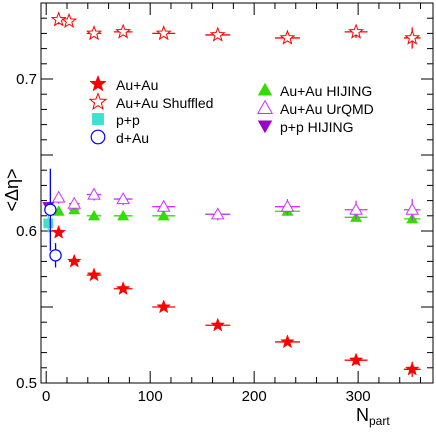  What do you see at coordinates (317, 127) in the screenshot?
I see `legend-label: p+p HIJING` at bounding box center [317, 127].